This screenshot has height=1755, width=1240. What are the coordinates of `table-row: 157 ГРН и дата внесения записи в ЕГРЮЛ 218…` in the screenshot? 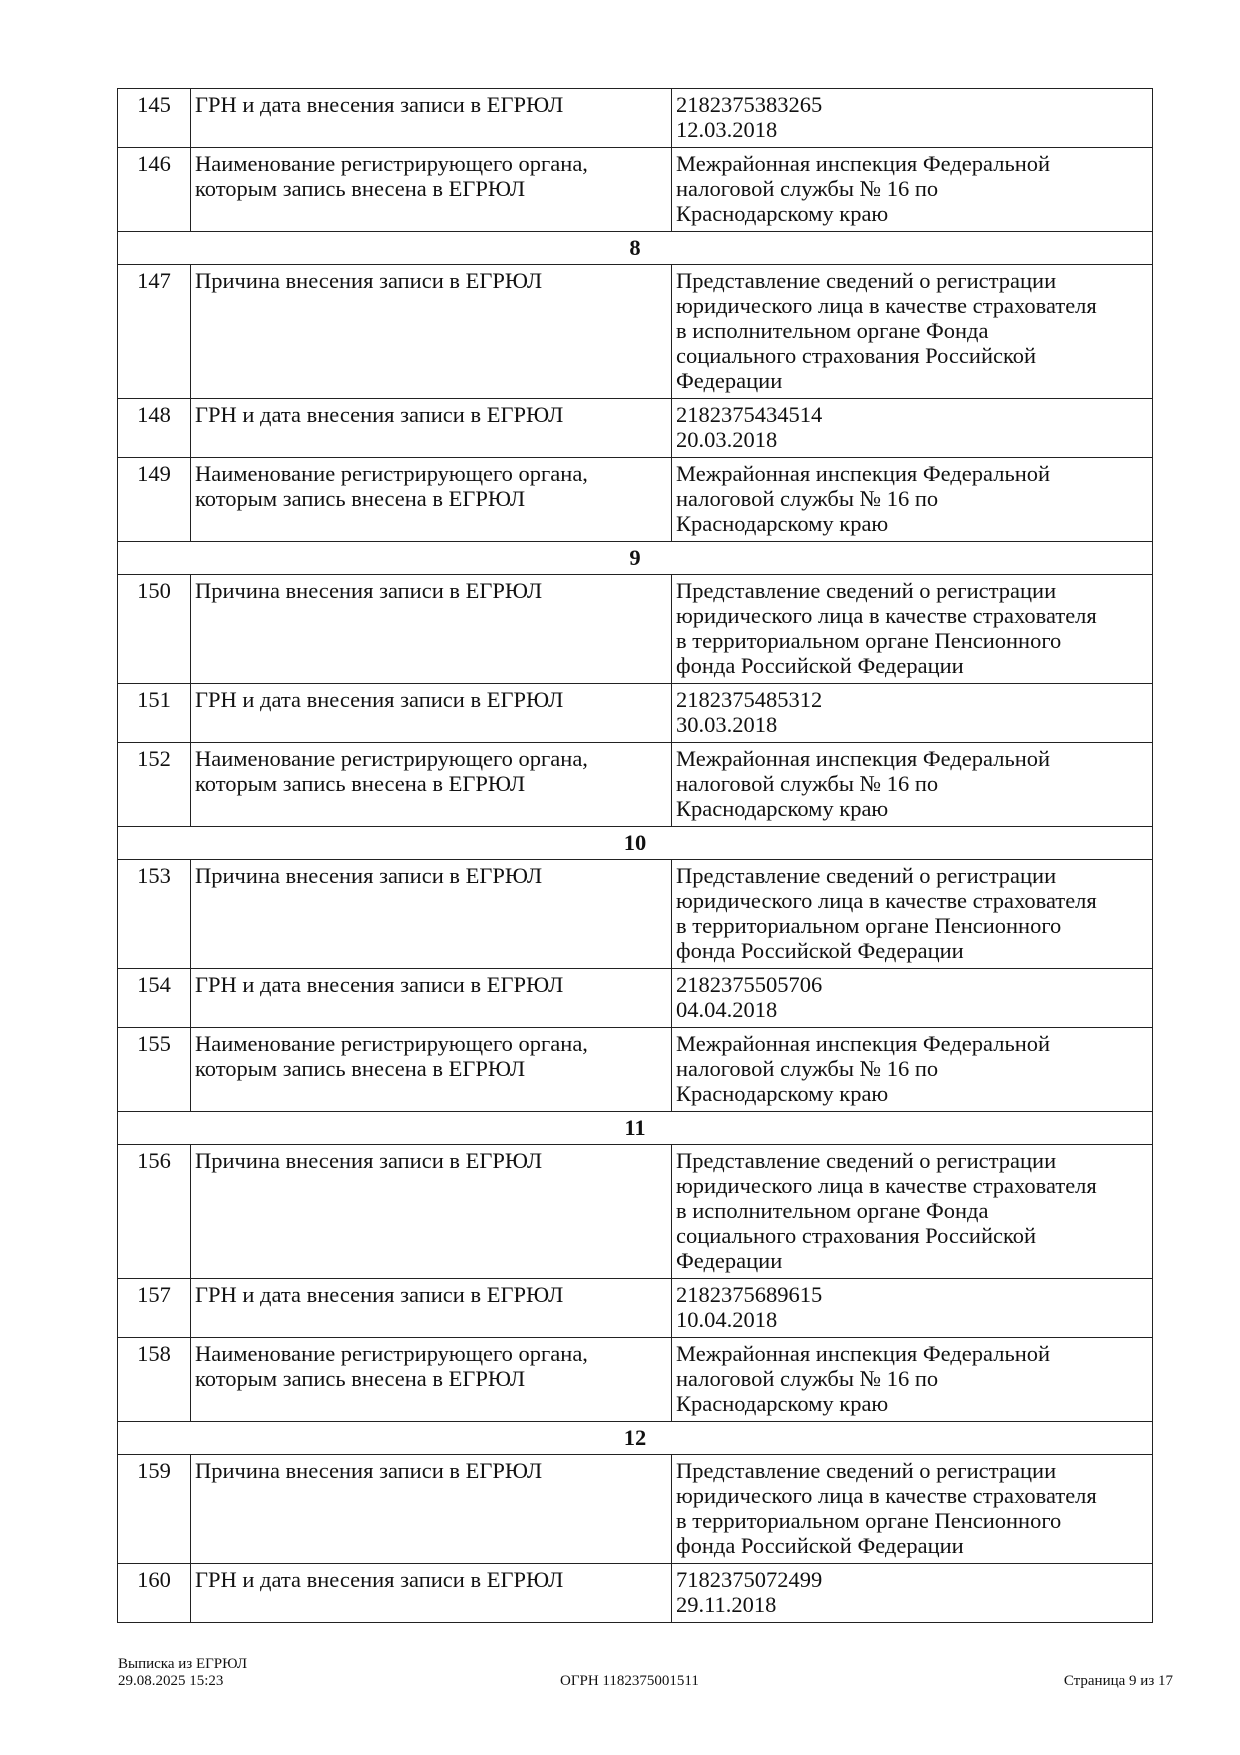 It's located at (635, 1308).